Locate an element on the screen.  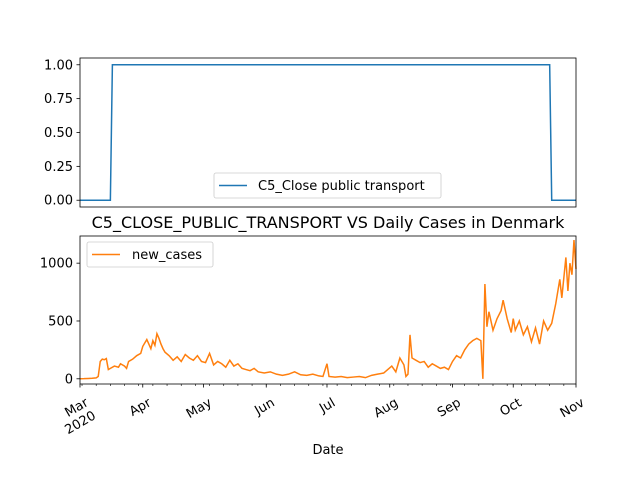
top-y-tick-label: 0.00 is located at coordinates (58, 201).